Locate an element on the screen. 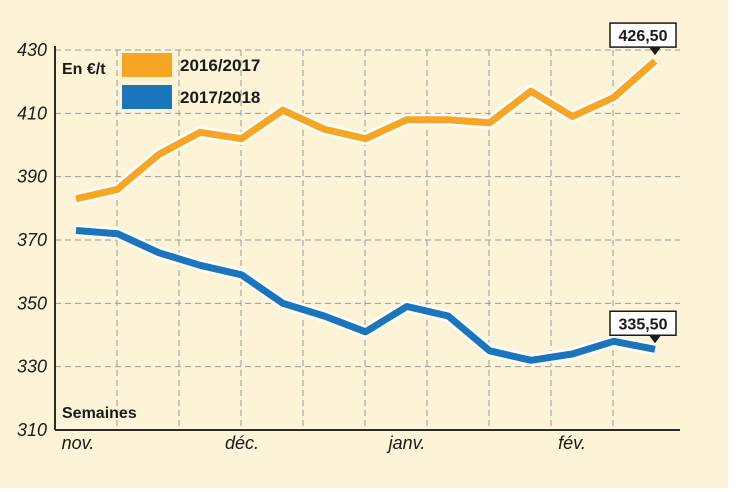 This screenshot has height=492, width=747. legend-swatch-2016-2017 is located at coordinates (147, 65).